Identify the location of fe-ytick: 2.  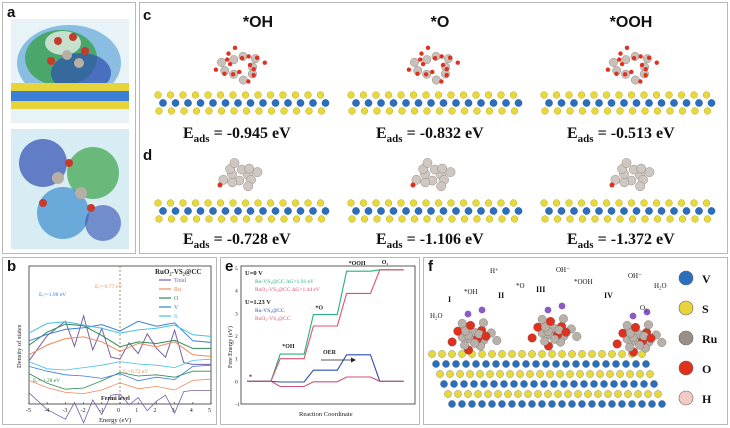
(236, 337).